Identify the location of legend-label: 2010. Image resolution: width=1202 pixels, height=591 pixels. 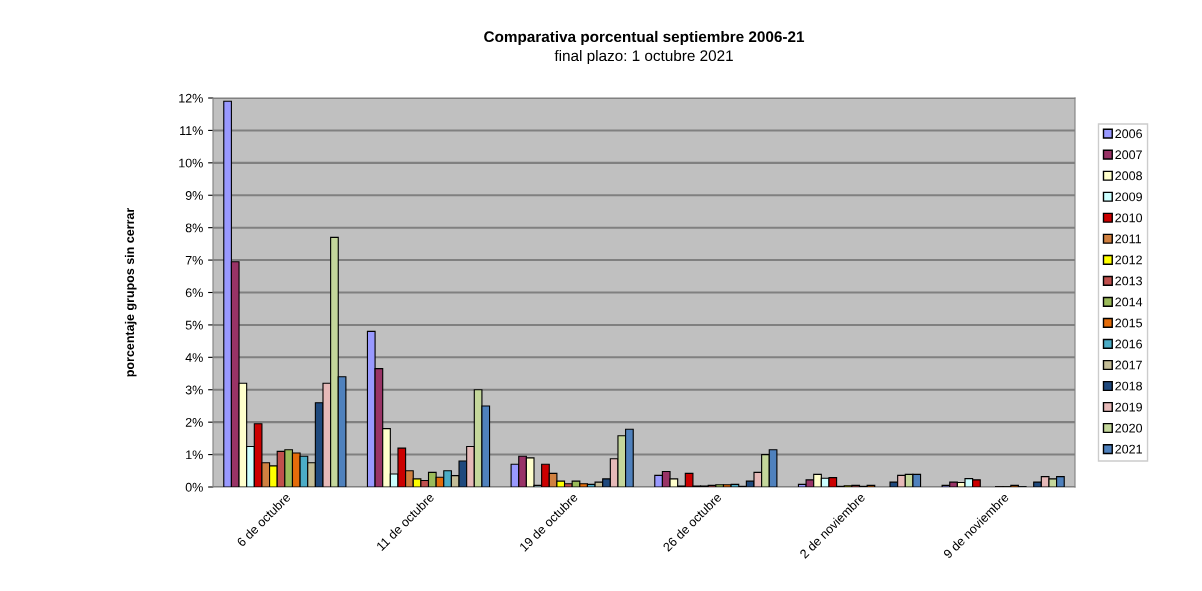
(1129, 218).